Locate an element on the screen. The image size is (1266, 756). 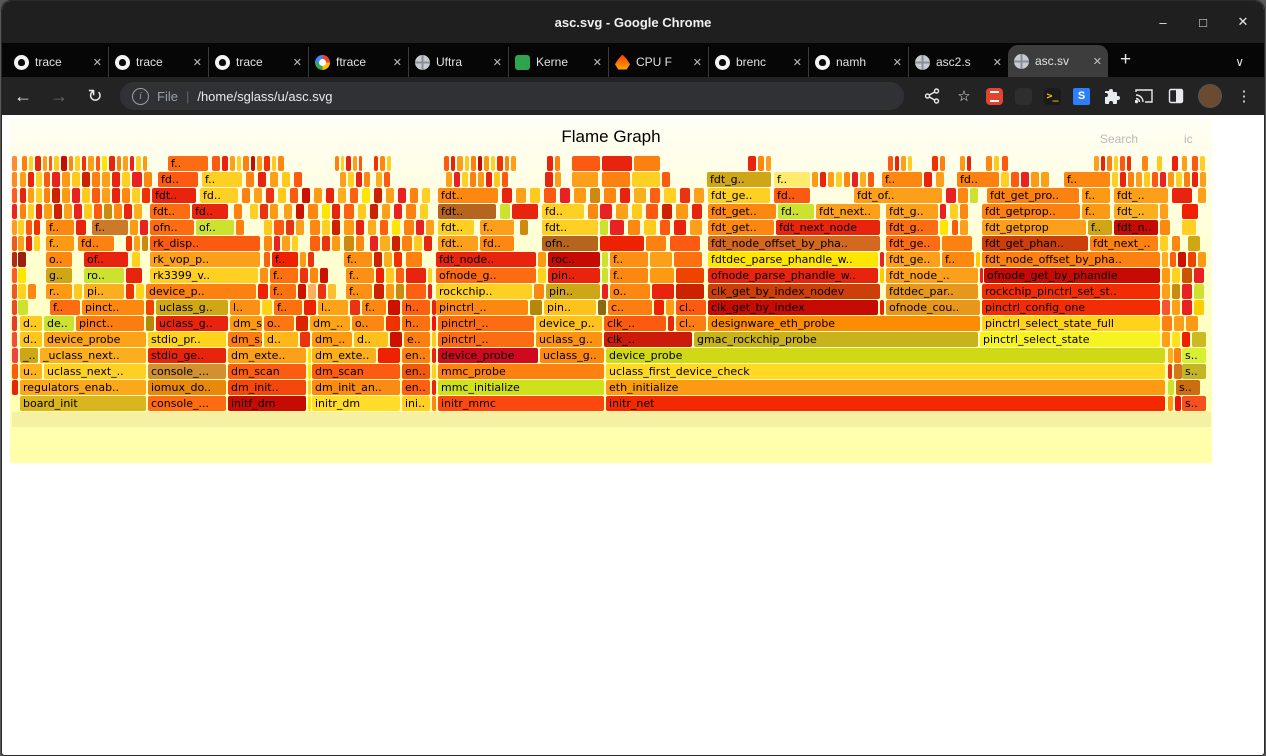
flame-segment: fdt_ge.. is located at coordinates (913, 243).